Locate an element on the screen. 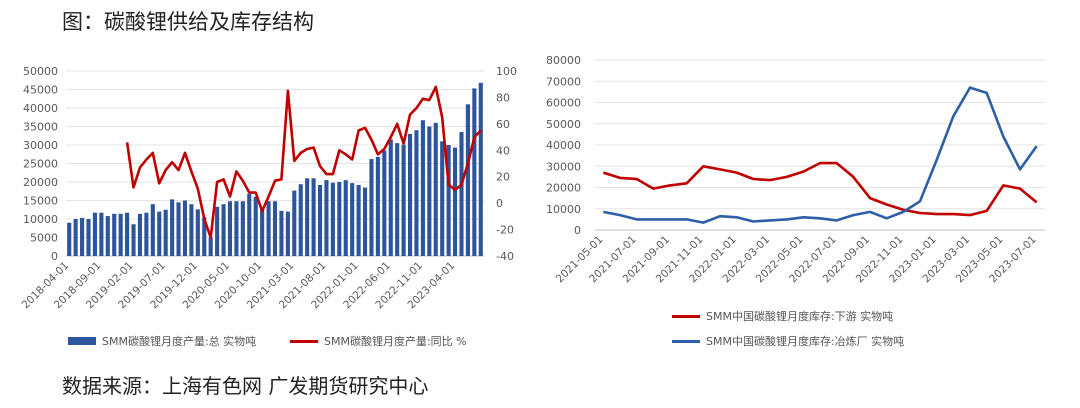 This screenshot has width=1080, height=408. y-tick-label-left: 35000 is located at coordinates (40, 127).